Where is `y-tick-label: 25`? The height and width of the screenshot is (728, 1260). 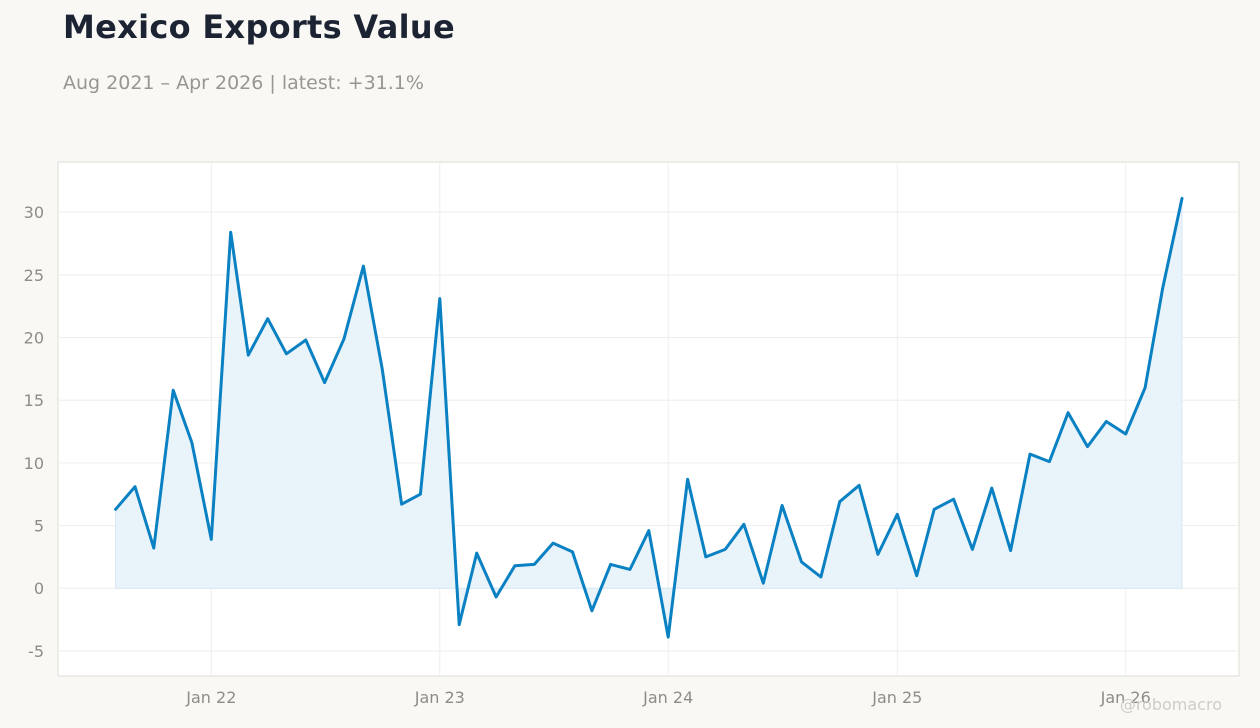
y-tick-label: 25 is located at coordinates (34, 275).